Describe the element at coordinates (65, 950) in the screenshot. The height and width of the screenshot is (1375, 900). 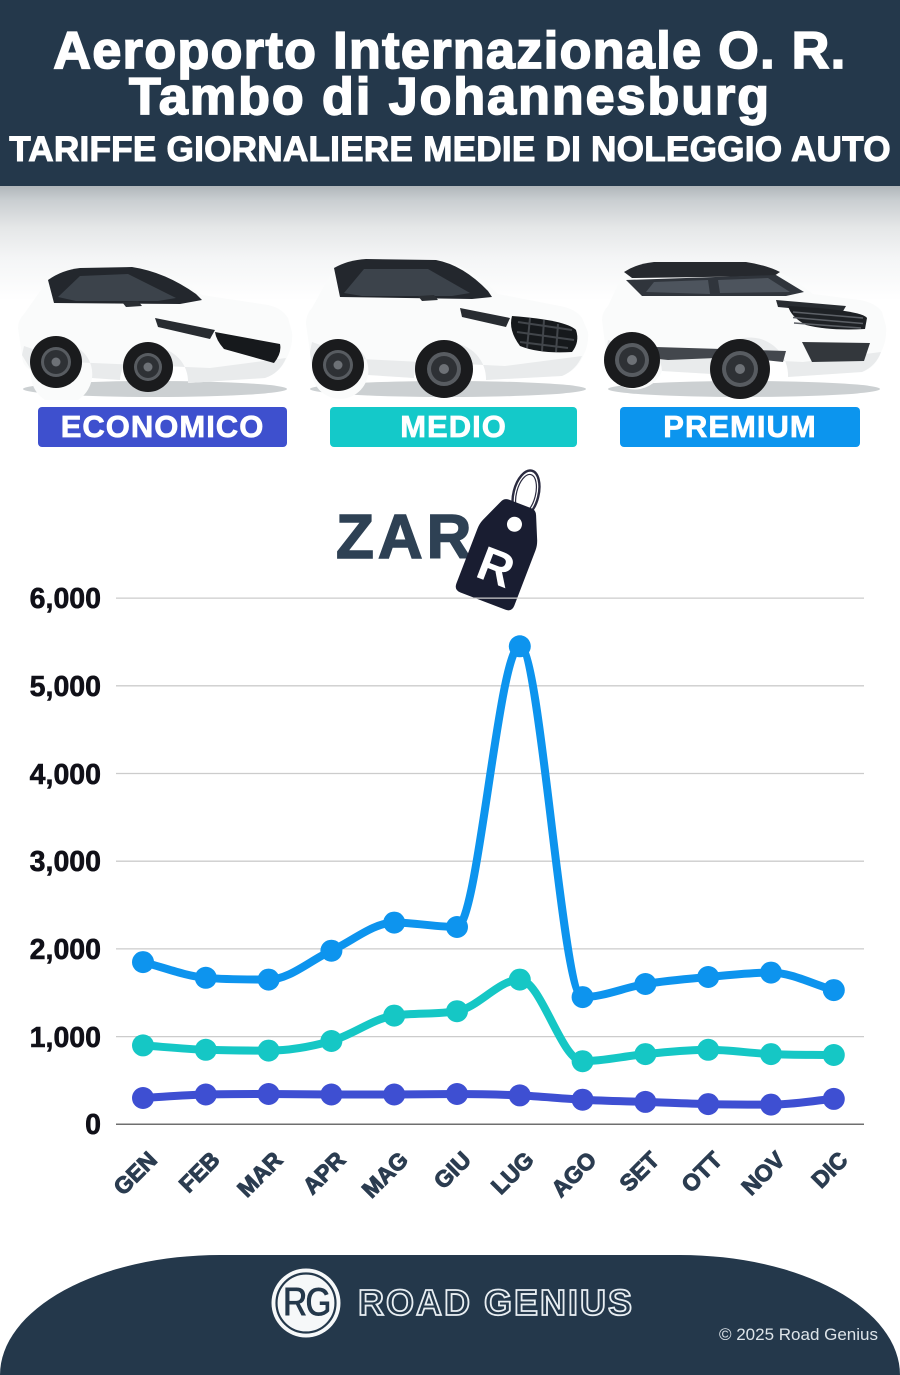
I see `svg-text: 2,000` at that location.